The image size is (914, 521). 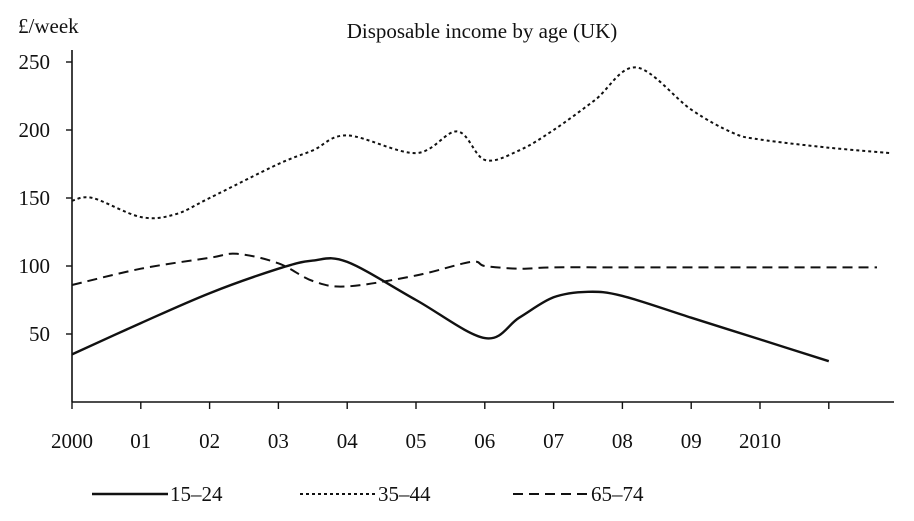 What do you see at coordinates (553, 441) in the screenshot?
I see `x-tick-label: 07` at bounding box center [553, 441].